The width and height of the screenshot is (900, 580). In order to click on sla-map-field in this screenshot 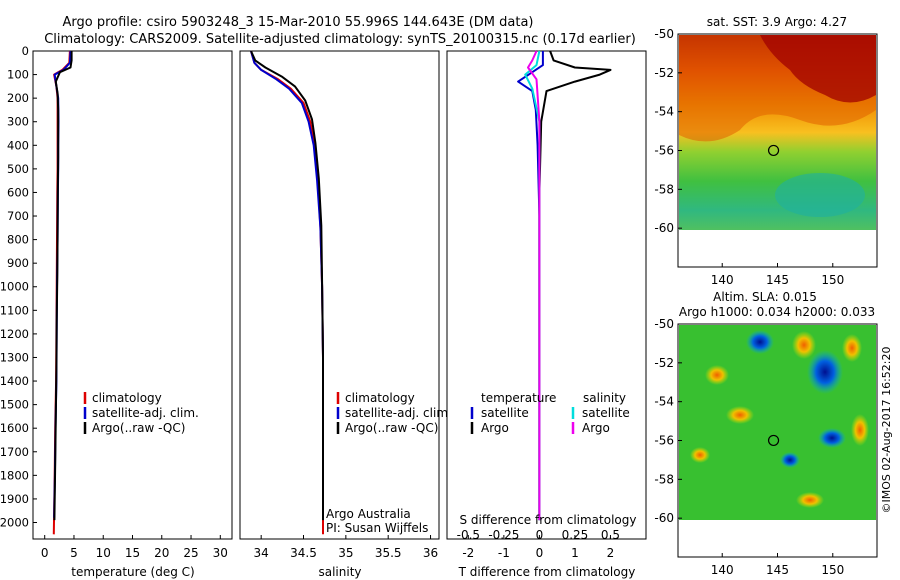, I will do `click(777, 422)`.